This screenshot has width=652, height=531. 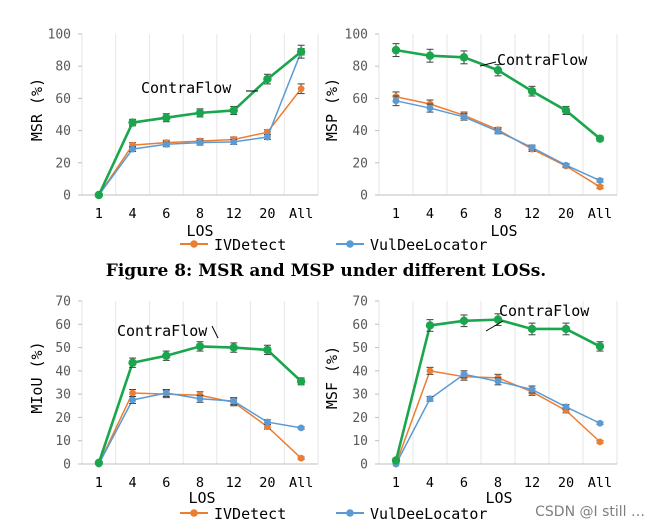 What do you see at coordinates (250, 245) in the screenshot?
I see `legend-ivdetect-label: IVDetect` at bounding box center [250, 245].